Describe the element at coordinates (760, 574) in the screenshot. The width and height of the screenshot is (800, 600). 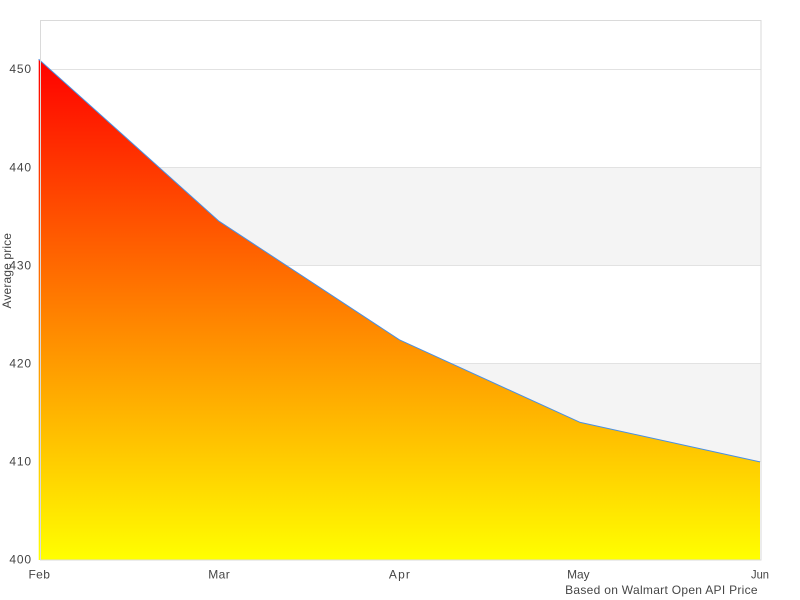
I see `svg-text: Jun` at that location.